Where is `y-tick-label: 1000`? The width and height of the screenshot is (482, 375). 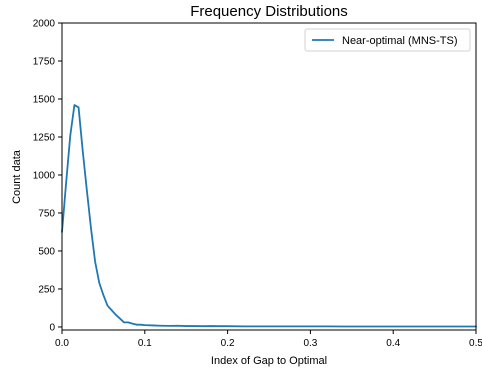 y-tick-label: 1000 is located at coordinates (44, 175).